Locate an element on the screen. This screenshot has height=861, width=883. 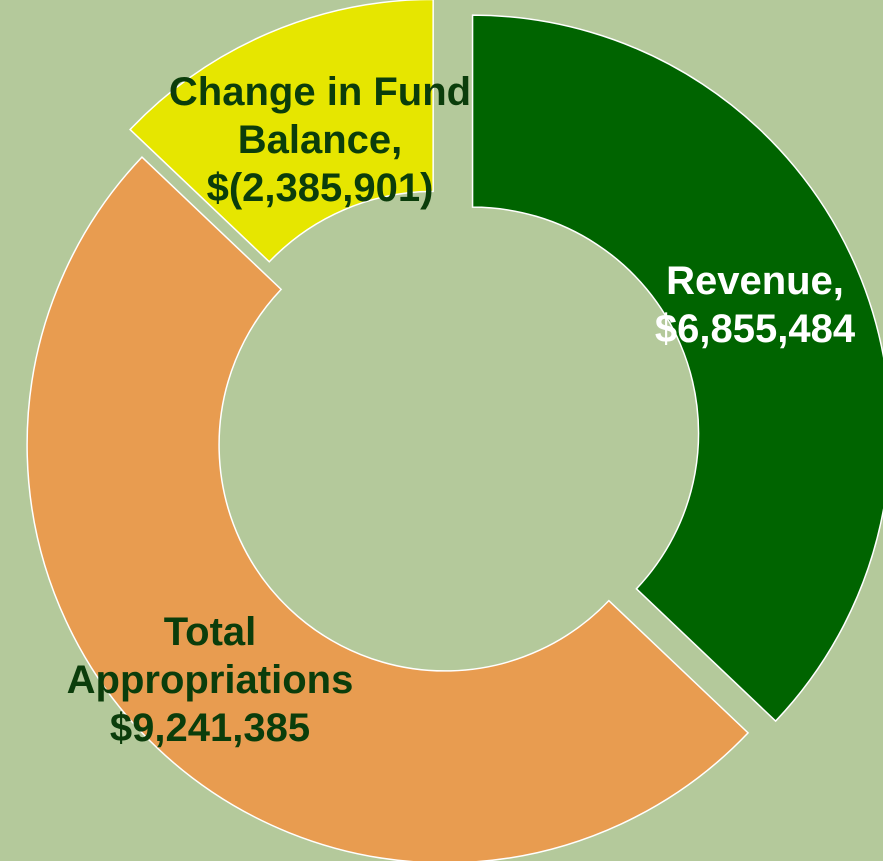
label-line: Revenue, is located at coordinates (755, 281).